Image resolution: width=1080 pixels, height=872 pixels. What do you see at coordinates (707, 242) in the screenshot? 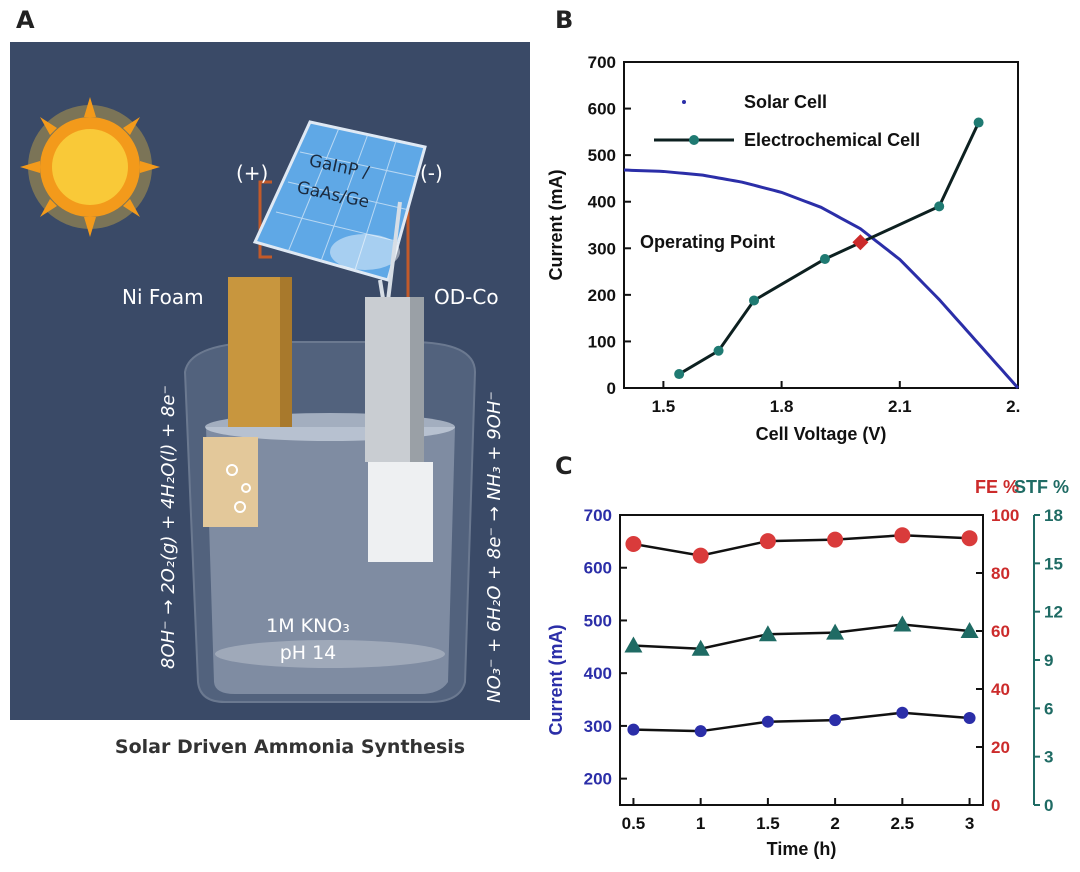
I see `operating-point-label: Operating Point` at bounding box center [707, 242].